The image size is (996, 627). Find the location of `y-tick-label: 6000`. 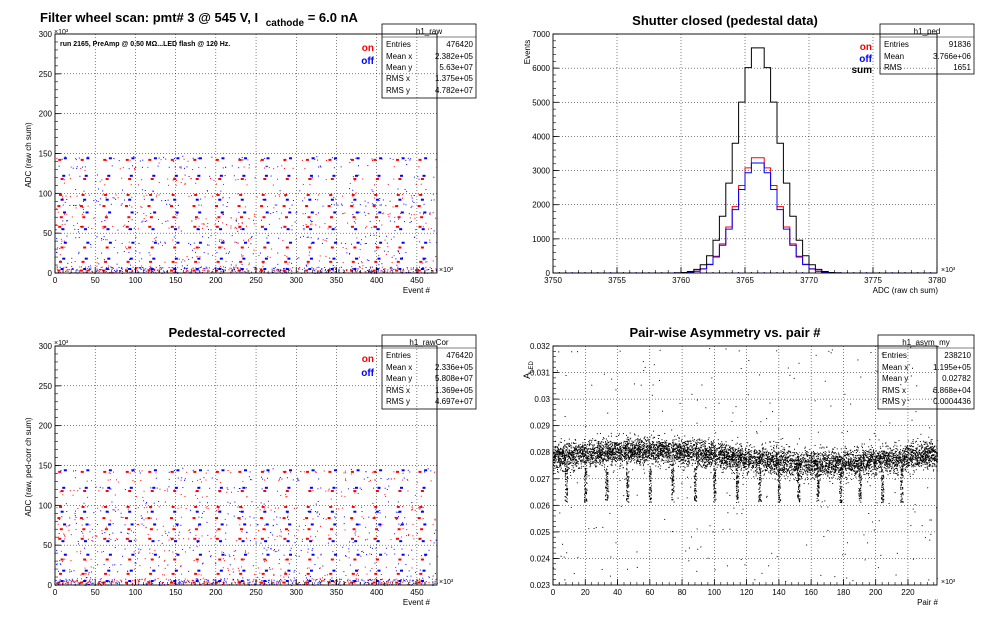

y-tick-label: 6000 is located at coordinates (541, 68).